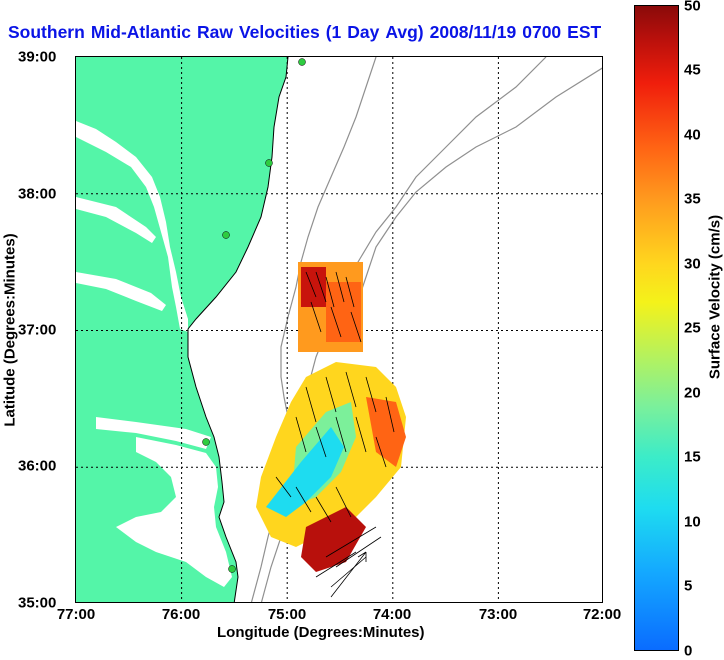  What do you see at coordinates (692, 522) in the screenshot?
I see `colorbar-tick: 10` at bounding box center [692, 522].